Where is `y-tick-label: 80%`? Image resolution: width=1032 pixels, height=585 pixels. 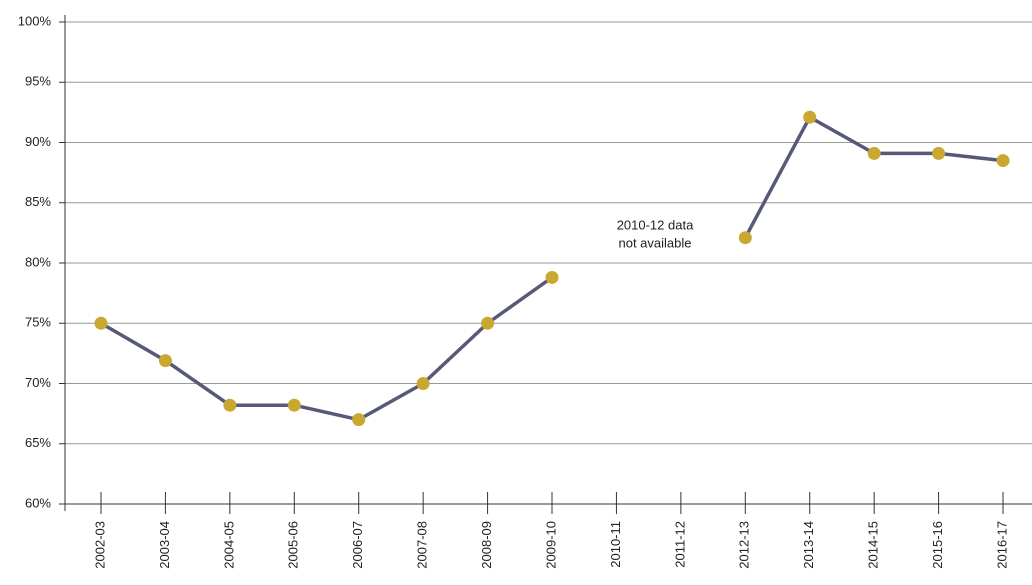
y-tick-label: 80% is located at coordinates (38, 261).